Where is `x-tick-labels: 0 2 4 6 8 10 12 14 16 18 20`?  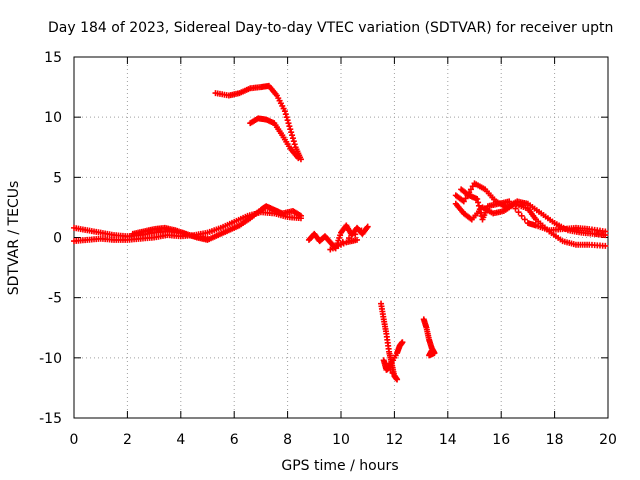
x-tick-labels: 0 2 4 6 8 10 12 14 16 18 20 is located at coordinates (343, 440).